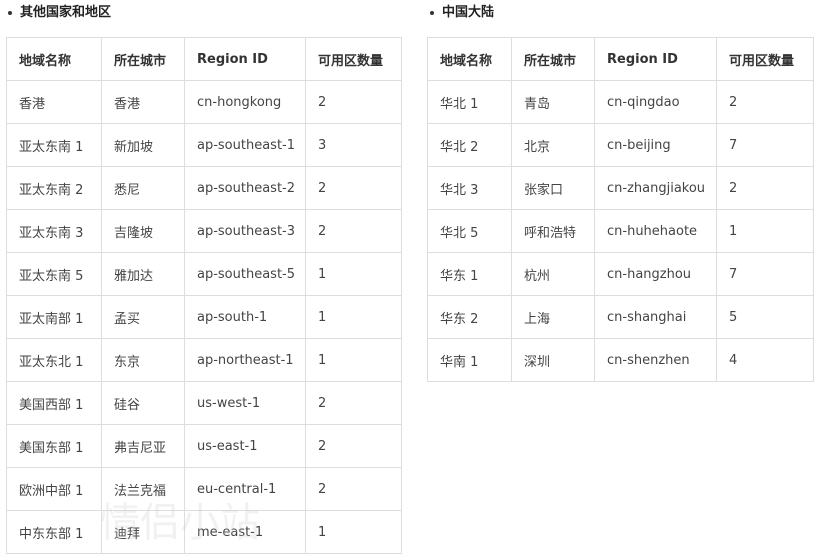 This screenshot has height=559, width=815. I want to click on section-title-mainland: 中国大陆, so click(462, 10).